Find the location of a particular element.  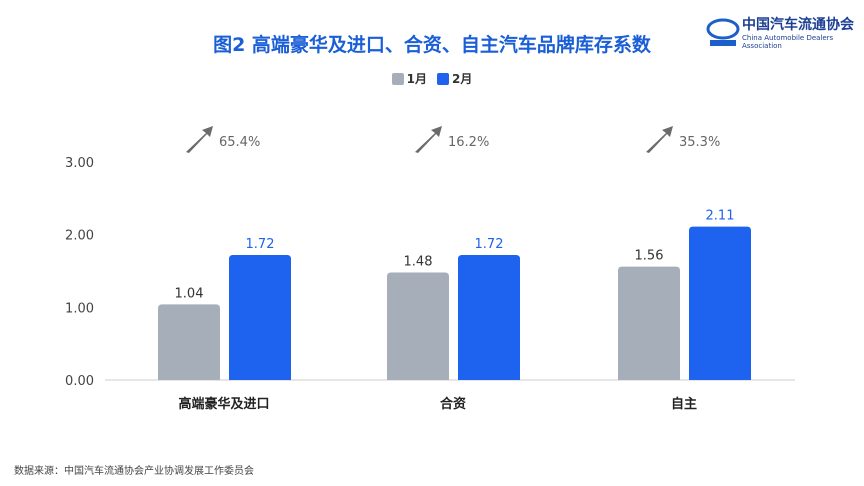

y-tick-label: 2.00 is located at coordinates (79, 236).